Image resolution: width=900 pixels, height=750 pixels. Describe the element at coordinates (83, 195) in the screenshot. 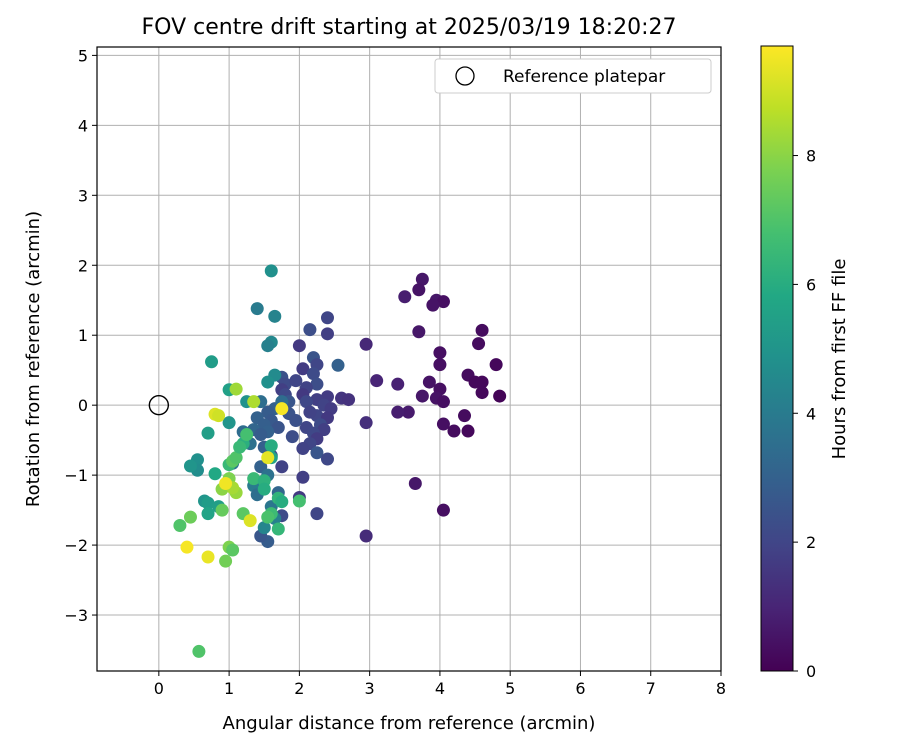

I see `y-tick-label: 3` at that location.